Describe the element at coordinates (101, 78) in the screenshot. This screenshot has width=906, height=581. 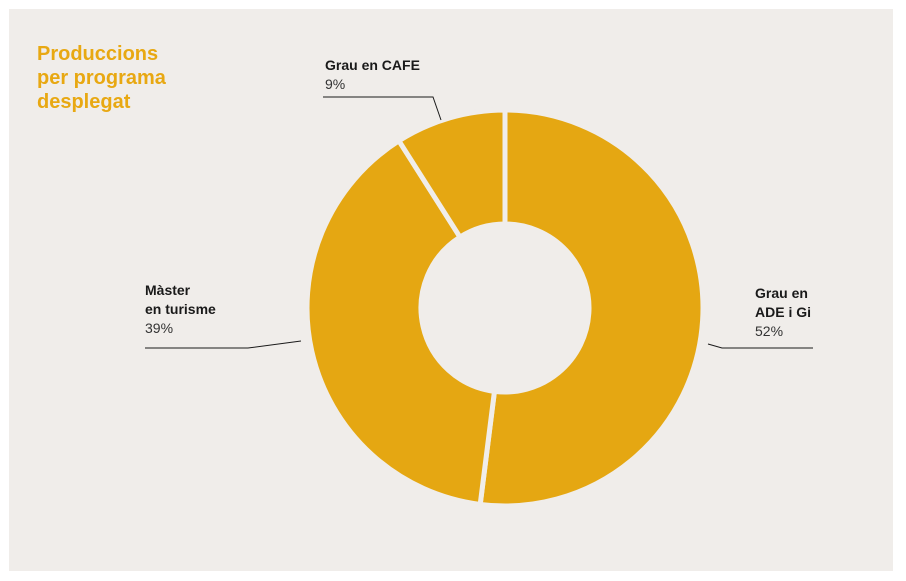
I see `chart-title: Produccions per programa desplegat` at that location.